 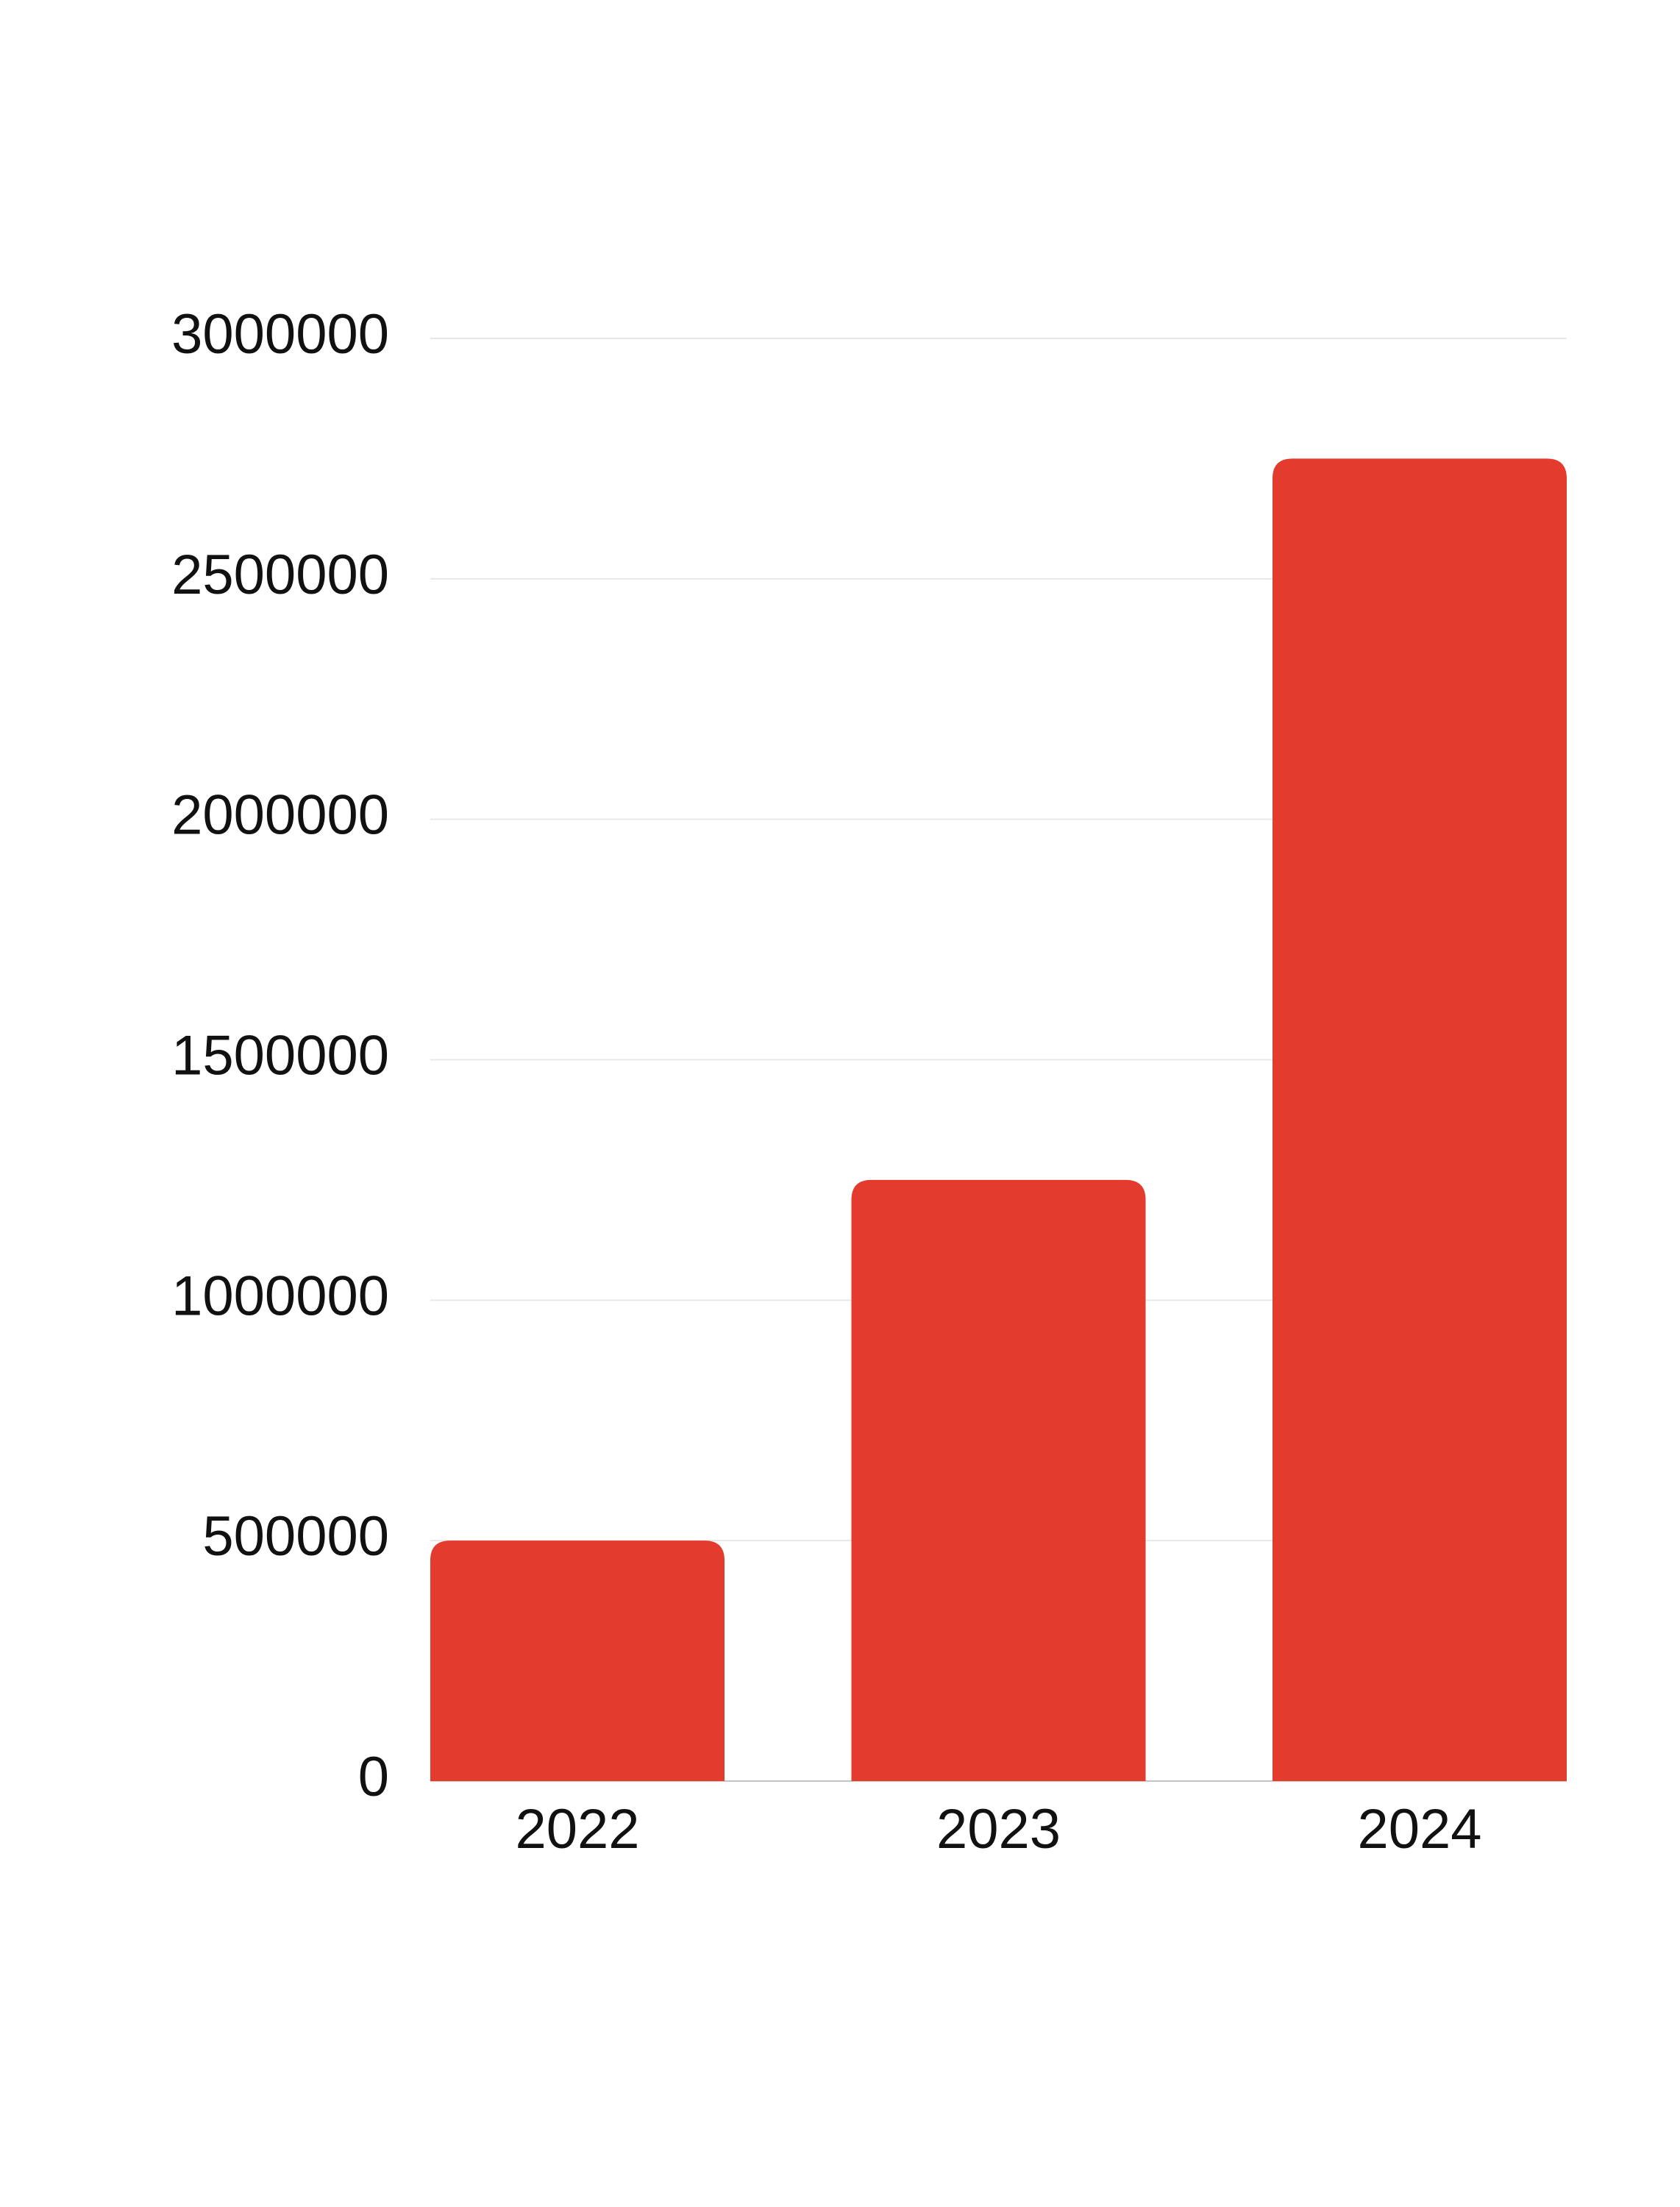 I want to click on x-tick-label: 2023, so click(x=998, y=1830).